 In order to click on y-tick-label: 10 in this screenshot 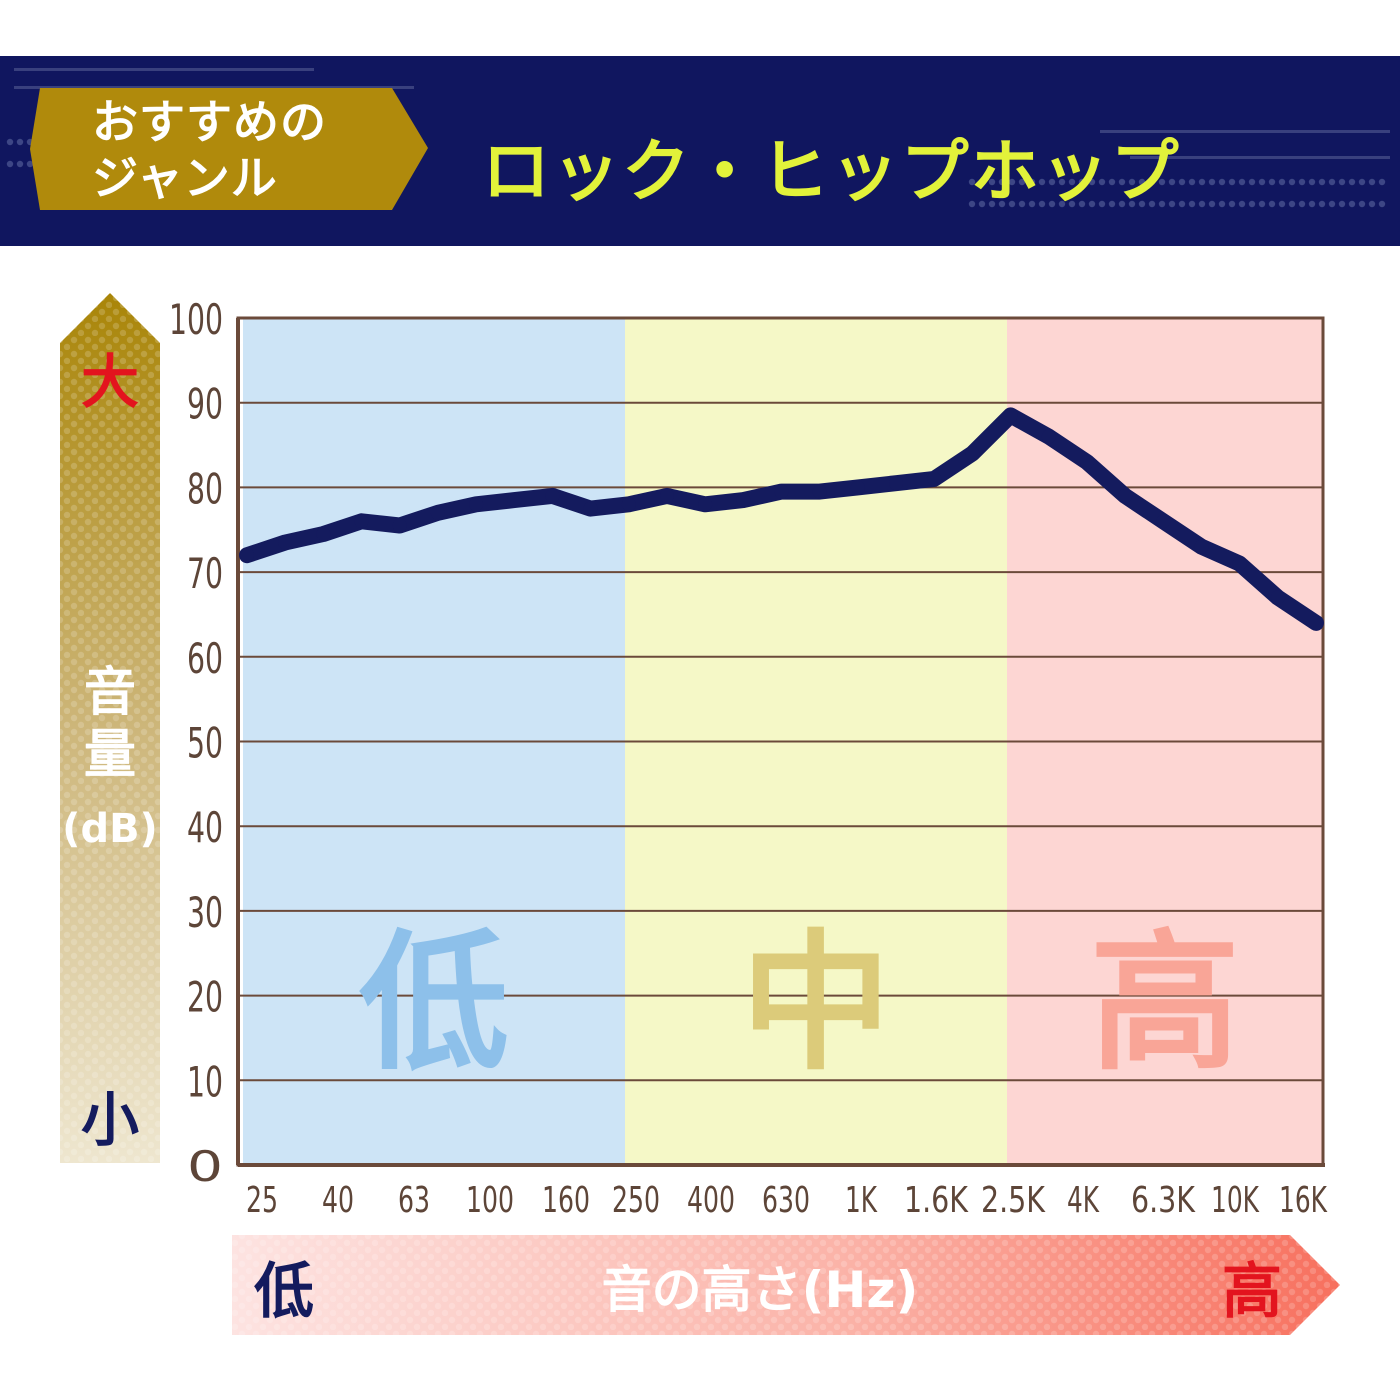, I will do `click(205, 1081)`.